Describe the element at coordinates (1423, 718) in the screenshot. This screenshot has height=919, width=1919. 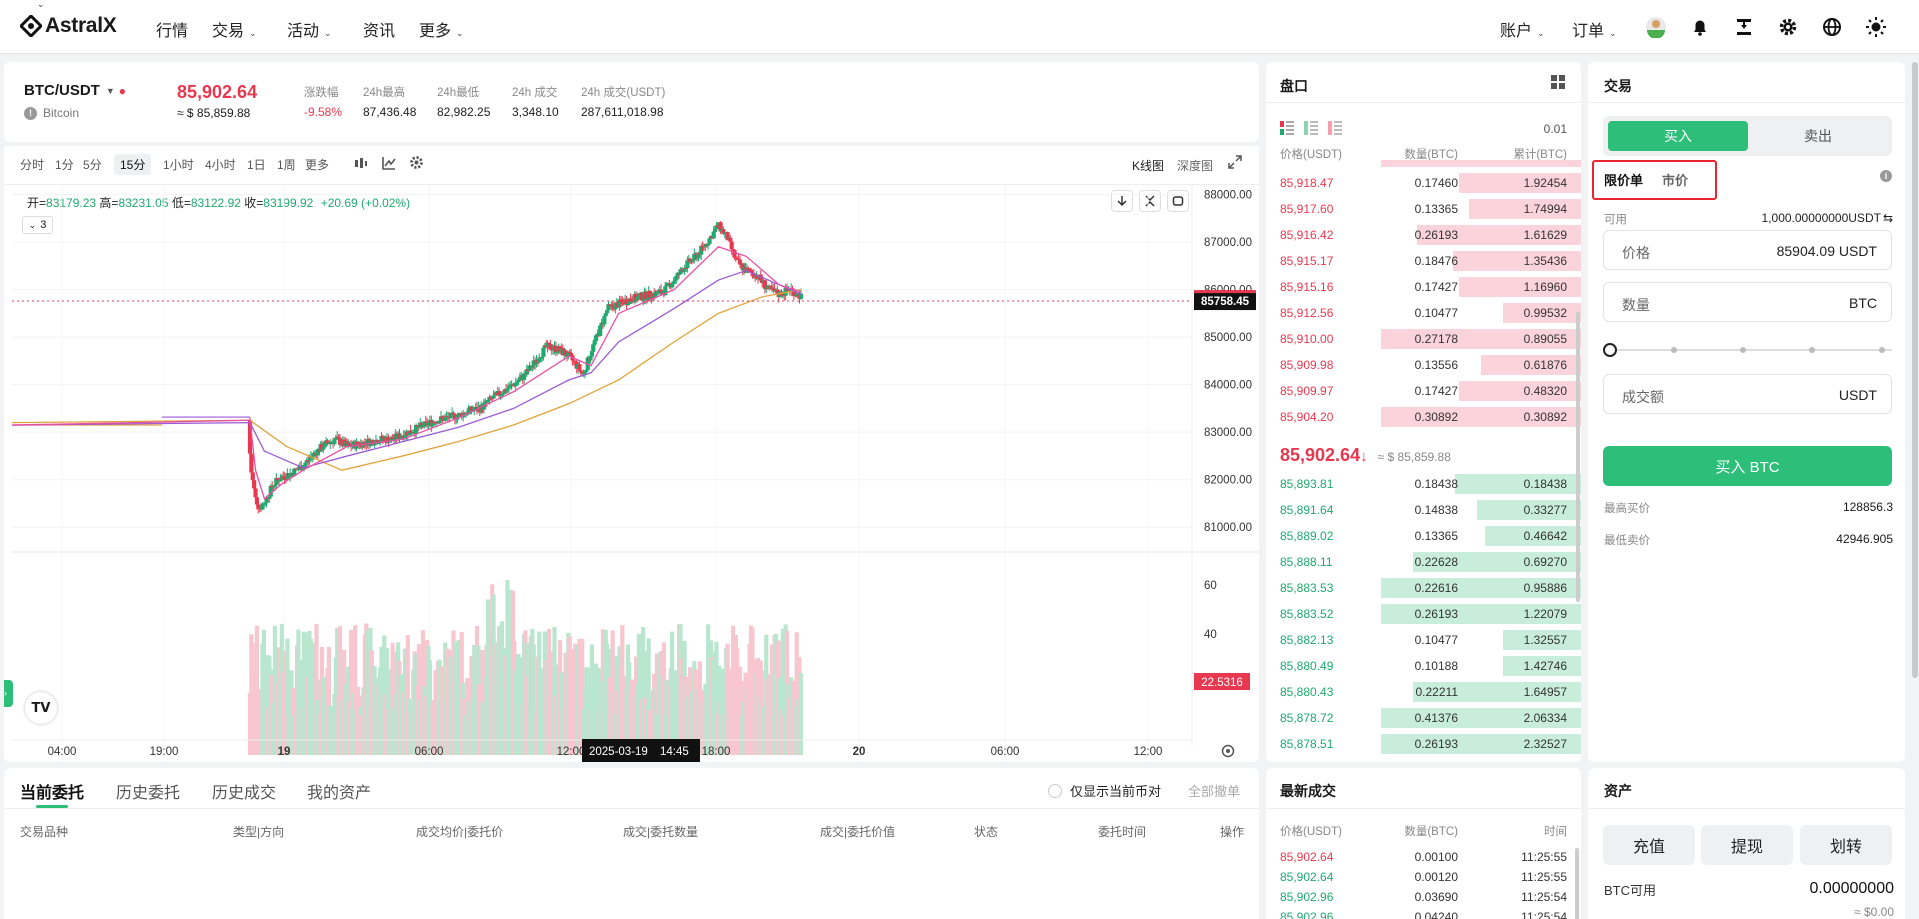
I see `bid-row: 85,878.72 0.41376 2.06334` at that location.